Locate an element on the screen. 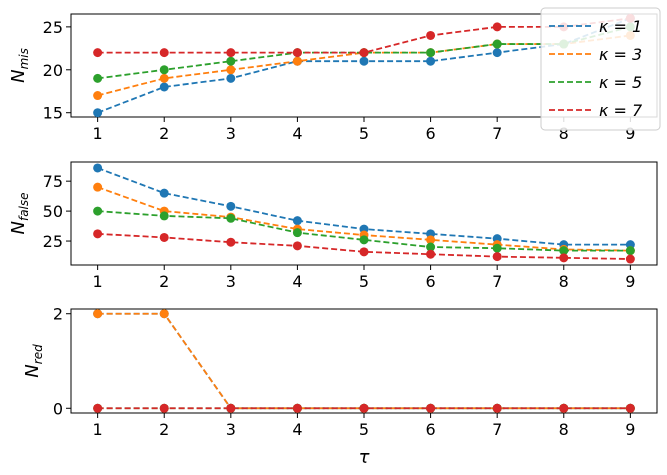 This screenshot has height=475, width=667. legend: κ = 1 κ = 3 κ = 5 κ = 7 is located at coordinates (600, 69).